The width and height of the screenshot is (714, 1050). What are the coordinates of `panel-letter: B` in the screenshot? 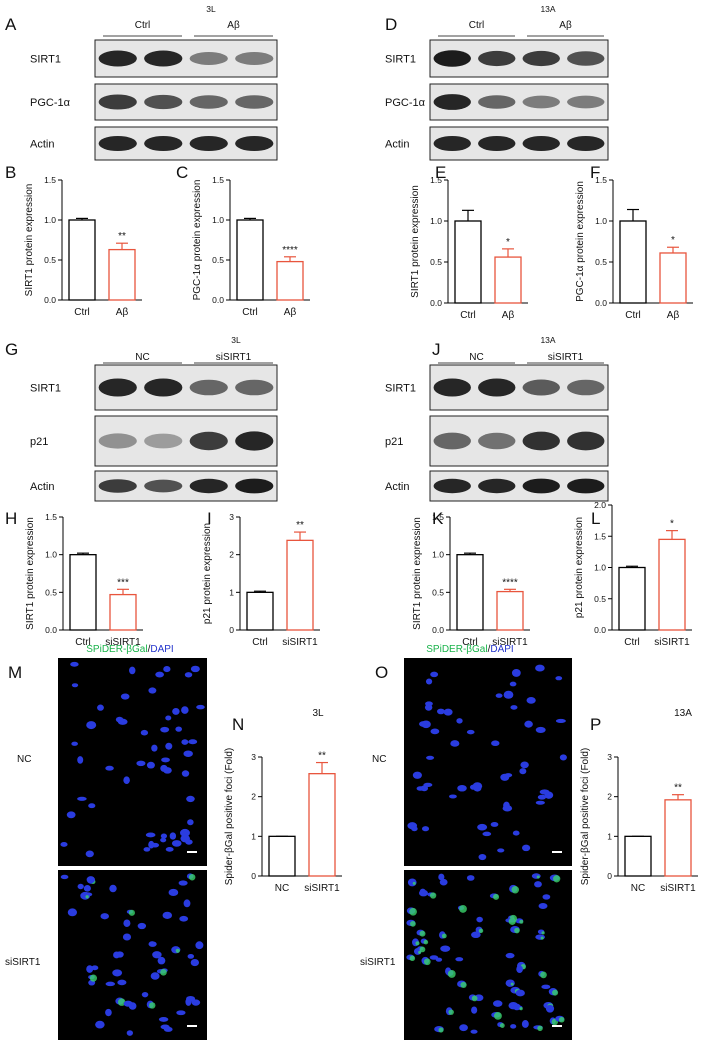 It's located at (10, 172).